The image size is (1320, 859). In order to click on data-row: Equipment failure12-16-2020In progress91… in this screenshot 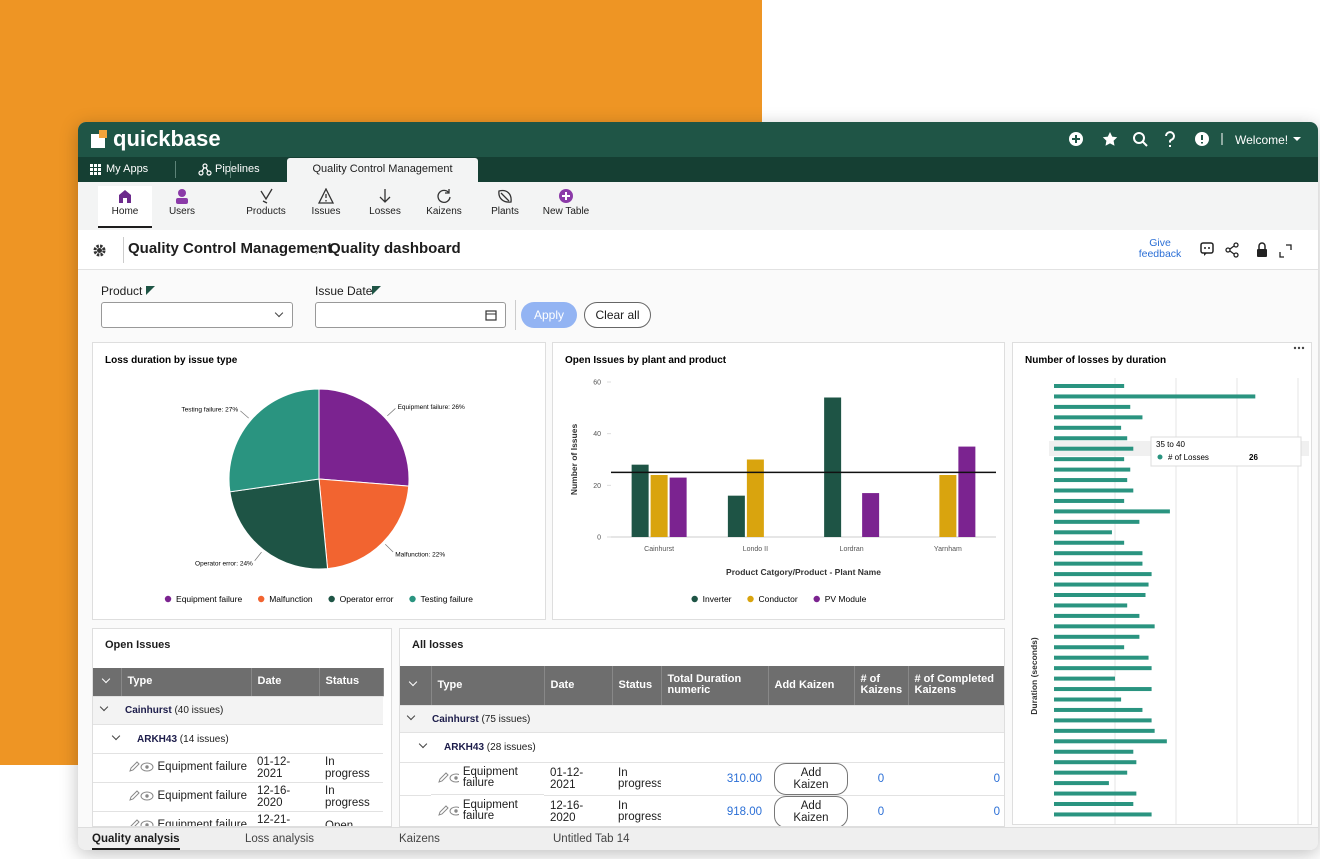, I will do `click(702, 811)`.